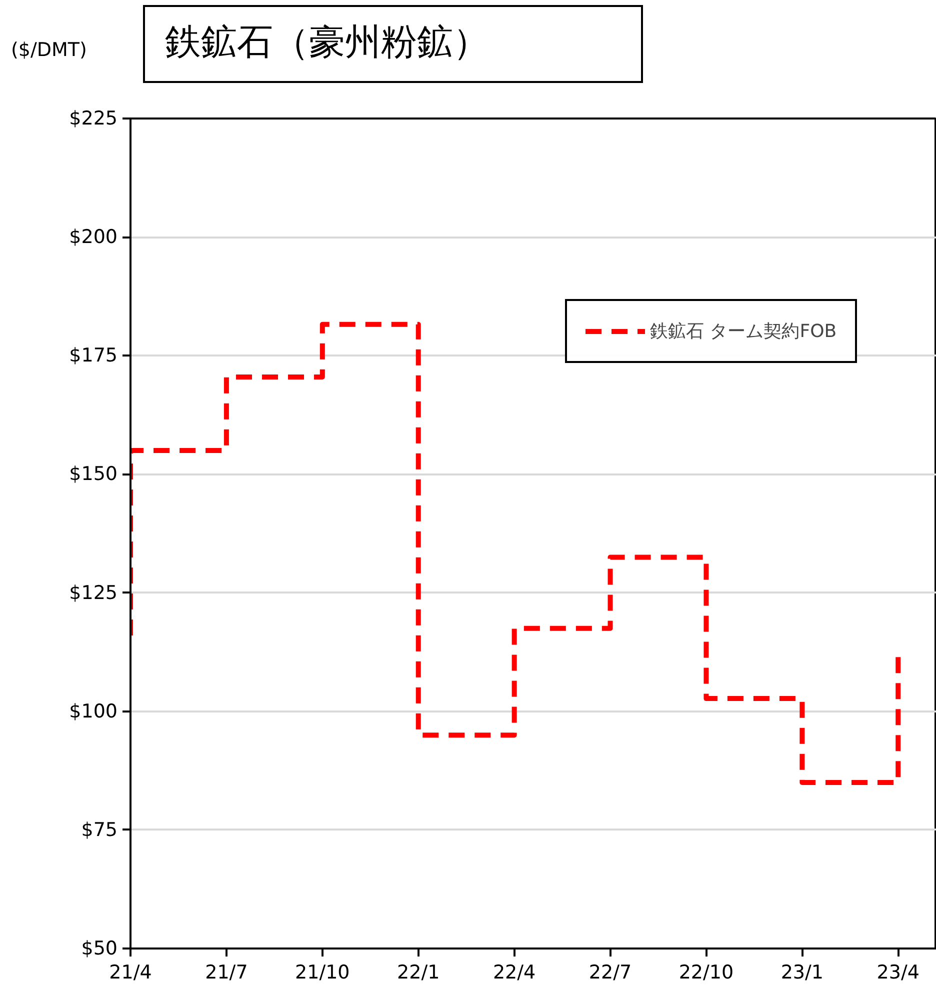 The image size is (936, 989). What do you see at coordinates (93, 119) in the screenshot?
I see `y-tick-label: $225` at bounding box center [93, 119].